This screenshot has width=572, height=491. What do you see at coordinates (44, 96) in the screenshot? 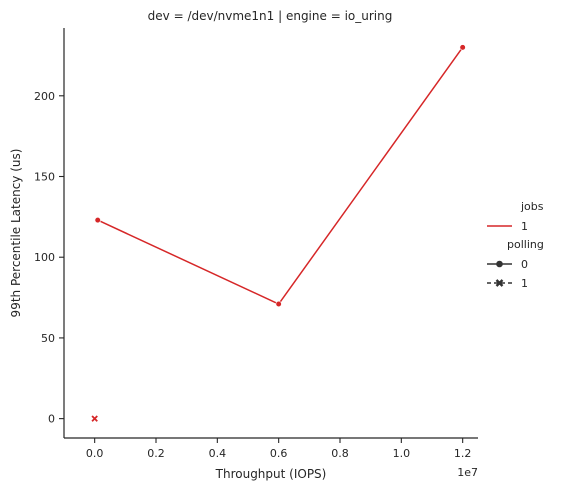
I see `y-tick-label: 200` at bounding box center [44, 96].